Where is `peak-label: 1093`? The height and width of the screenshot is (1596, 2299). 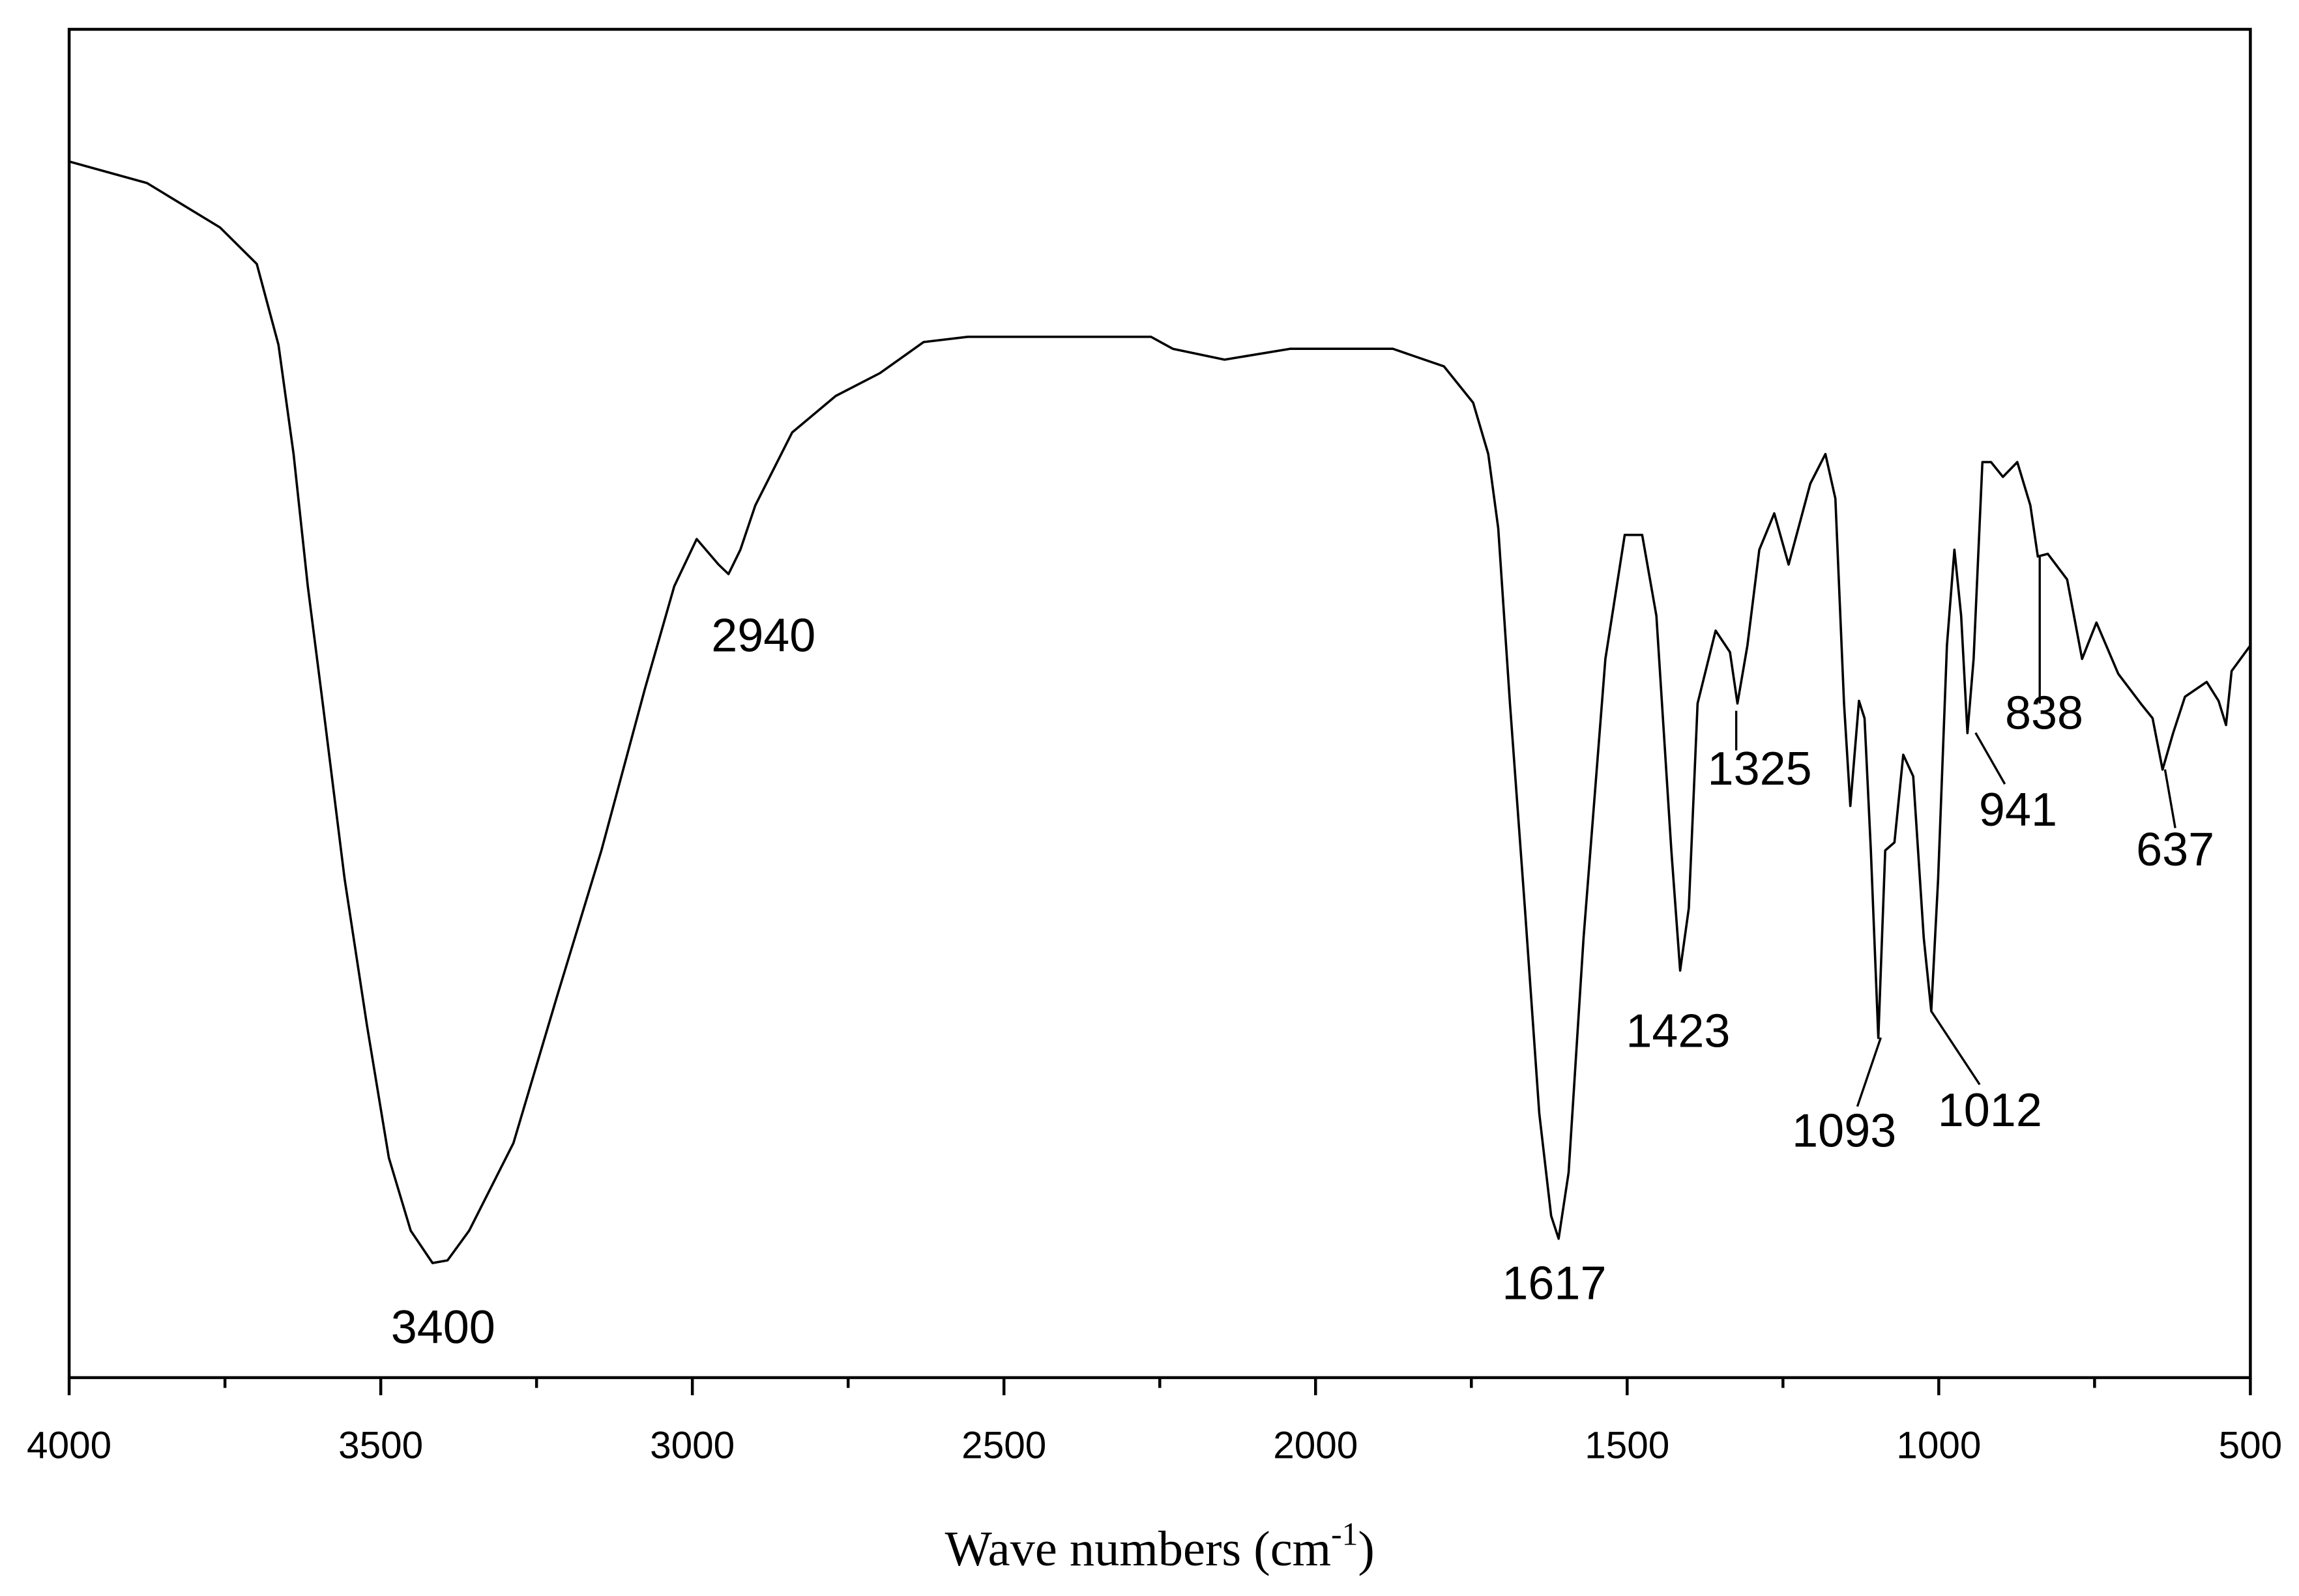 peak-label: 1093 is located at coordinates (1844, 1131).